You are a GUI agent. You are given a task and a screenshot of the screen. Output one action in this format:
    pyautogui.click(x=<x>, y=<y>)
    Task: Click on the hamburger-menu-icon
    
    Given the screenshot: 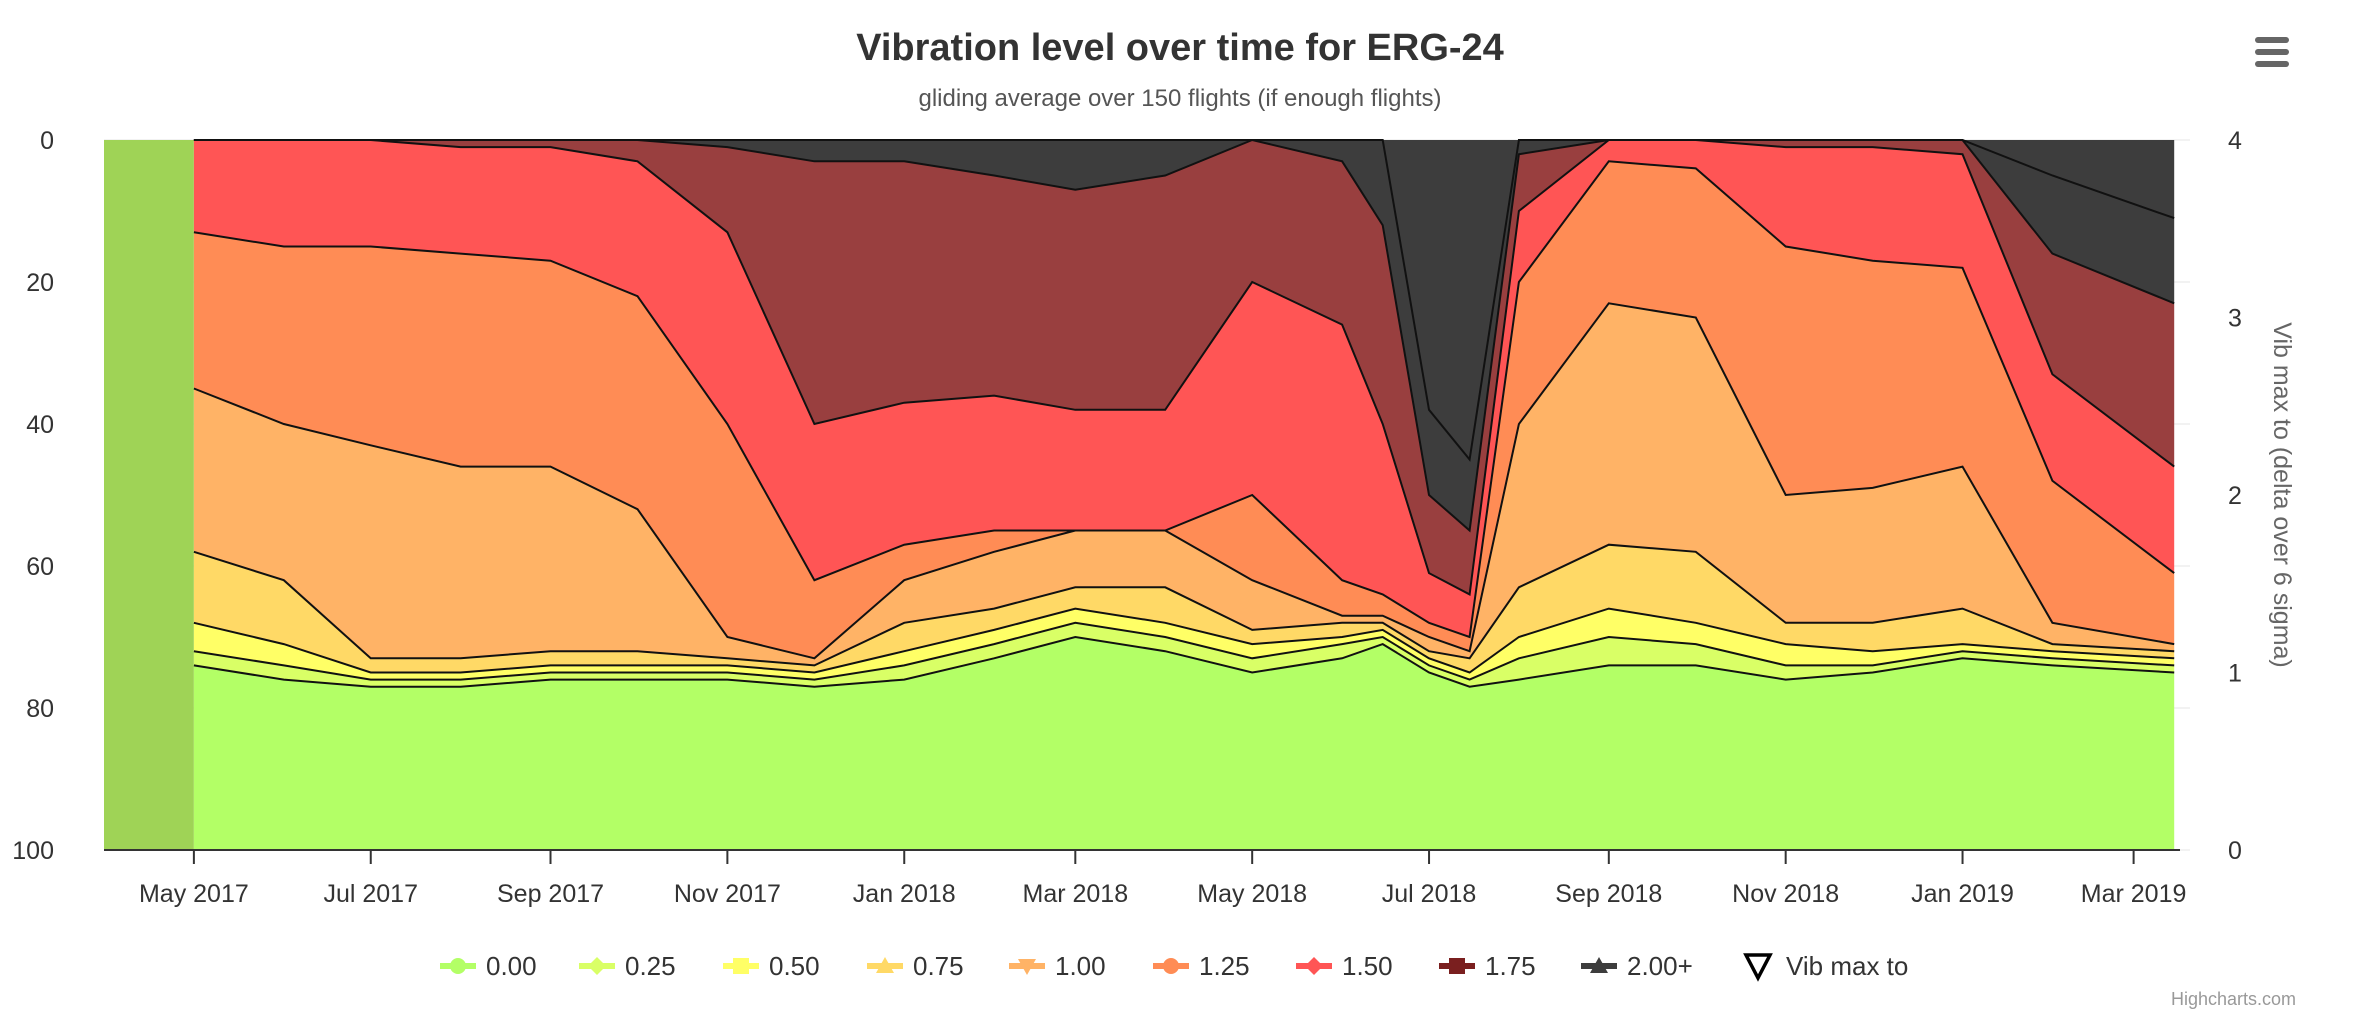 What is the action you would take?
    pyautogui.click(x=2272, y=52)
    